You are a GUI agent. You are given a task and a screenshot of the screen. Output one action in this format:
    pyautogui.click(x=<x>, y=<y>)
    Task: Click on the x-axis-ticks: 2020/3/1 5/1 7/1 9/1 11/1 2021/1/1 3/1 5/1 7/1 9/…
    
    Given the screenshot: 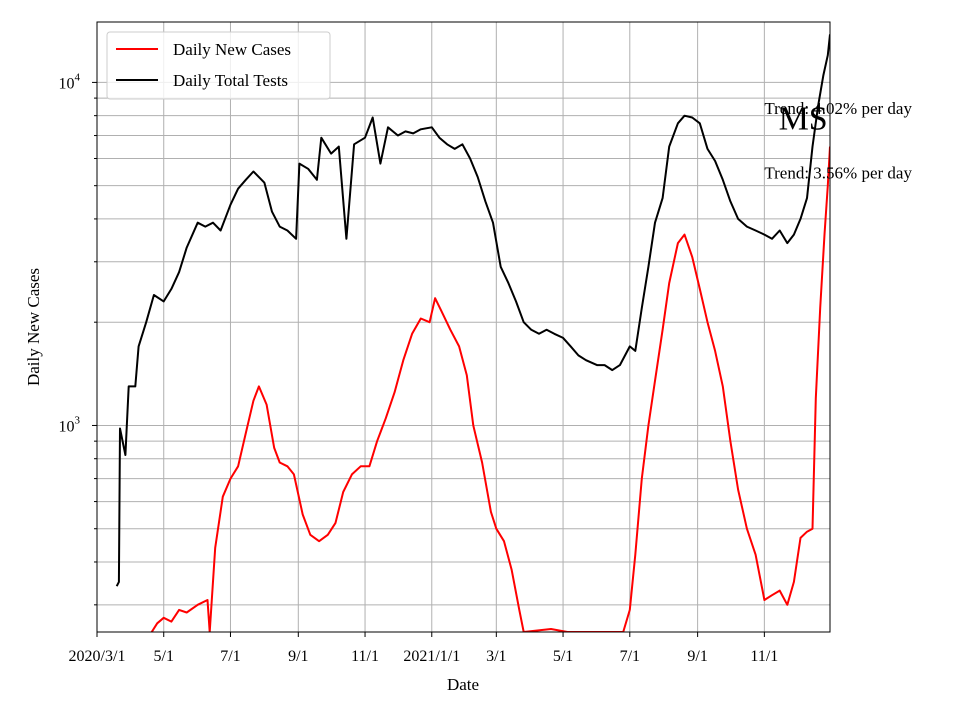 What is the action you would take?
    pyautogui.click(x=423, y=648)
    